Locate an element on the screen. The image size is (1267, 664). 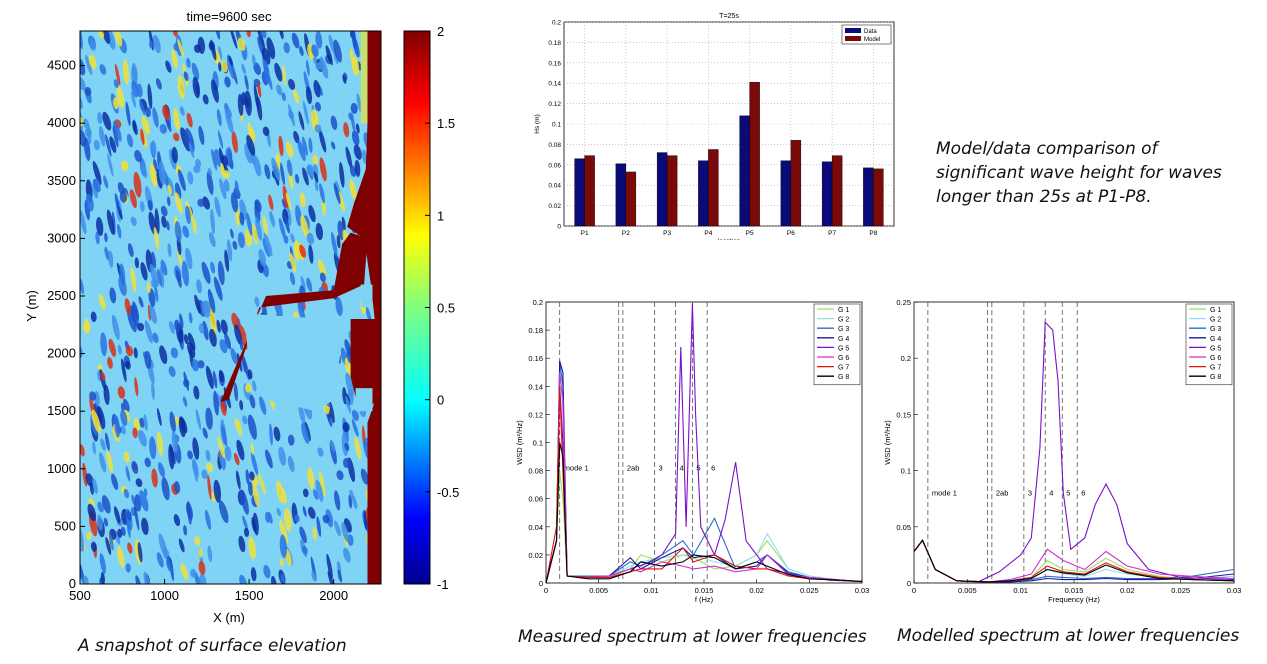
bar-category-label: P7 is located at coordinates (832, 233).